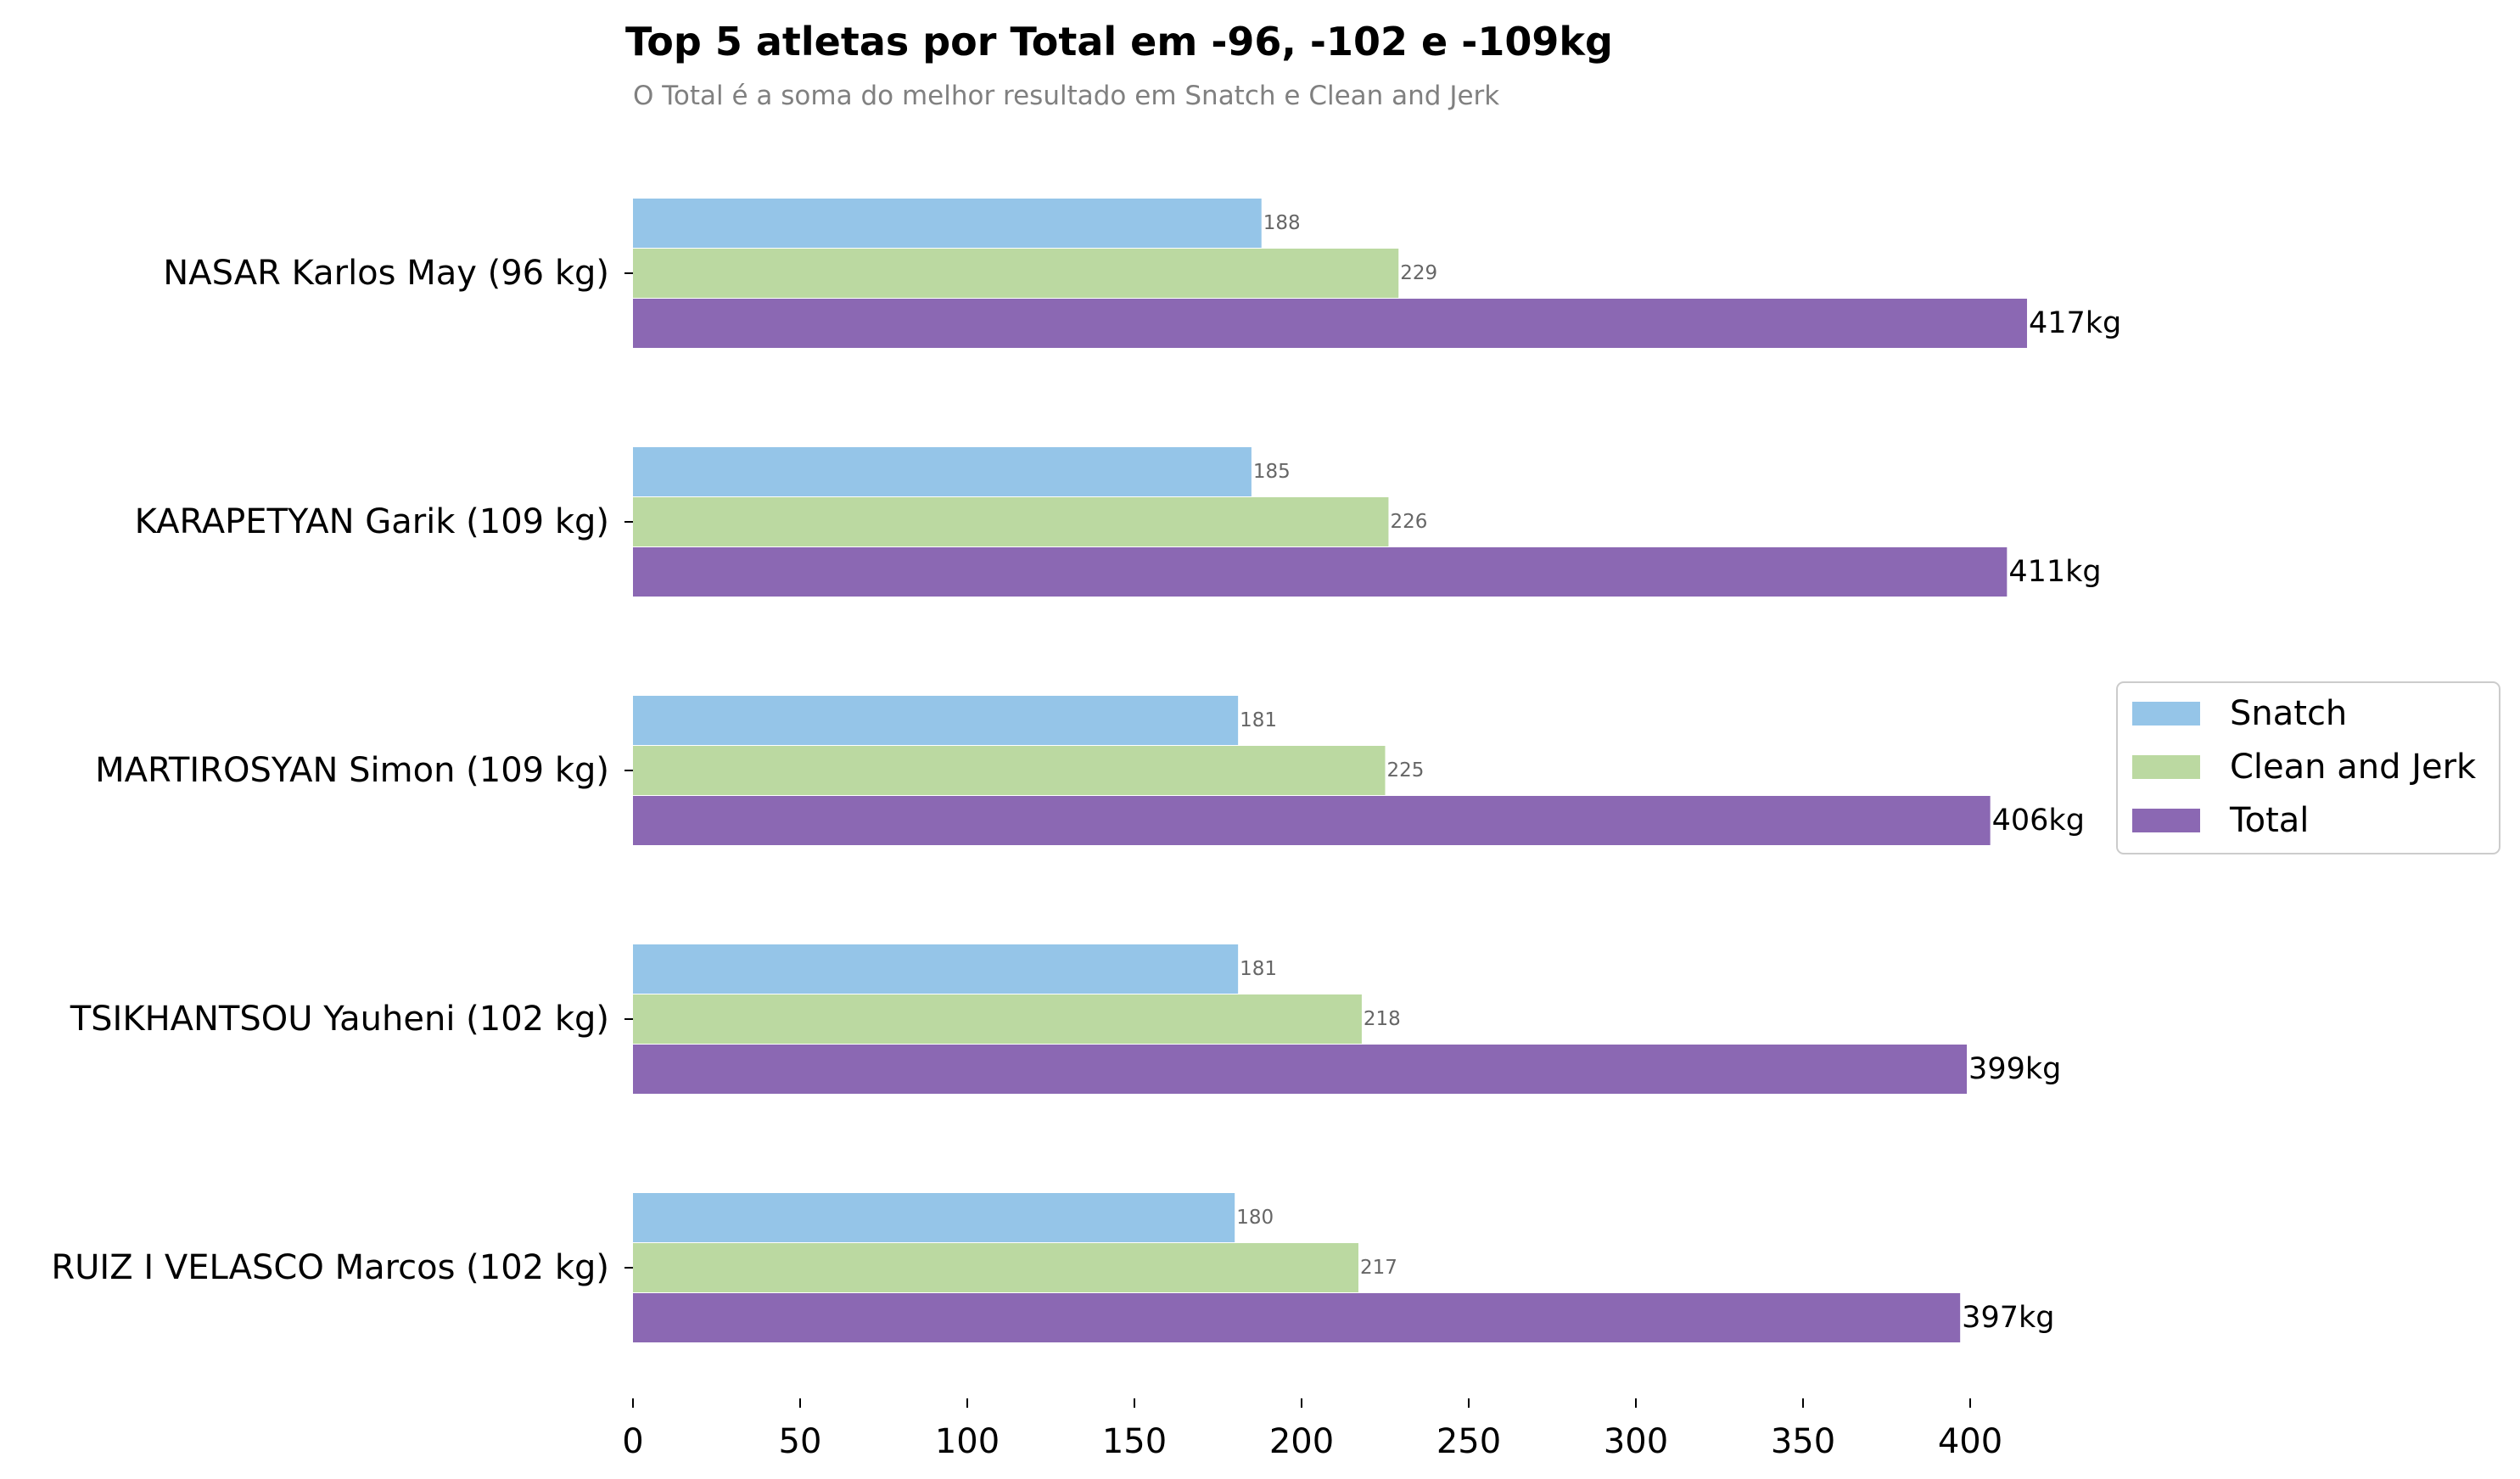 This screenshot has height=1479, width=2520. I want to click on x-tick-label-0: 0, so click(632, 1441).